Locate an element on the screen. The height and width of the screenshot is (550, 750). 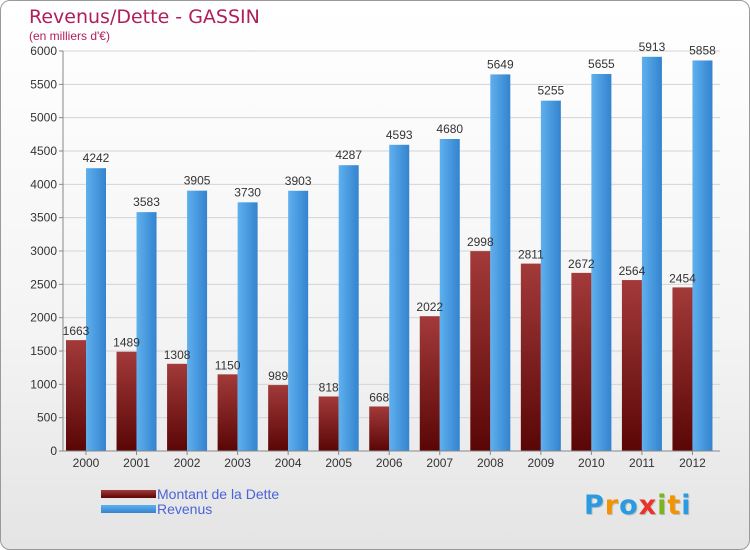
x-tick-label: 2011 is located at coordinates (642, 463).